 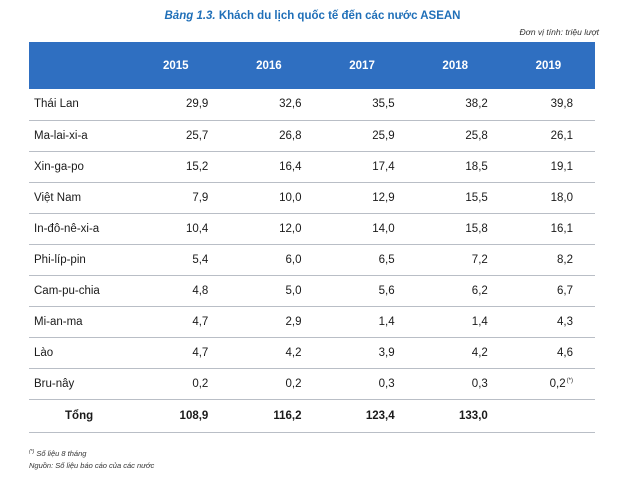 I want to click on table-row: Cam-pu-chia 4,8 5,0 5,6 6,2 6,7, so click(x=312, y=291).